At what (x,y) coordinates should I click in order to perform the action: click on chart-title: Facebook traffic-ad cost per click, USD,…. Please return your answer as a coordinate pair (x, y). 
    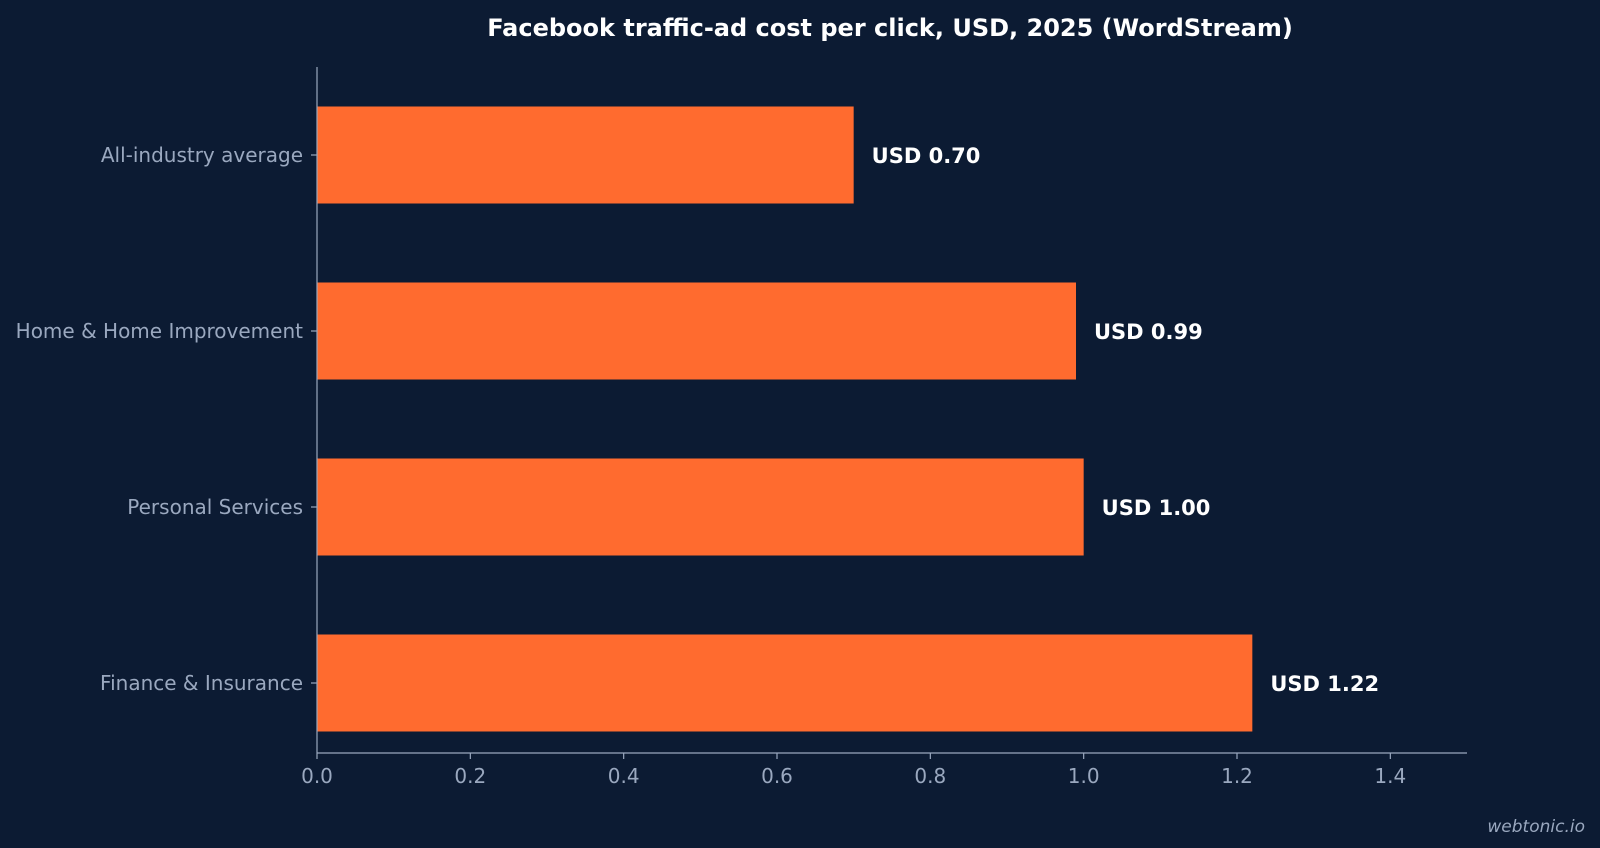
    Looking at the image, I should click on (890, 28).